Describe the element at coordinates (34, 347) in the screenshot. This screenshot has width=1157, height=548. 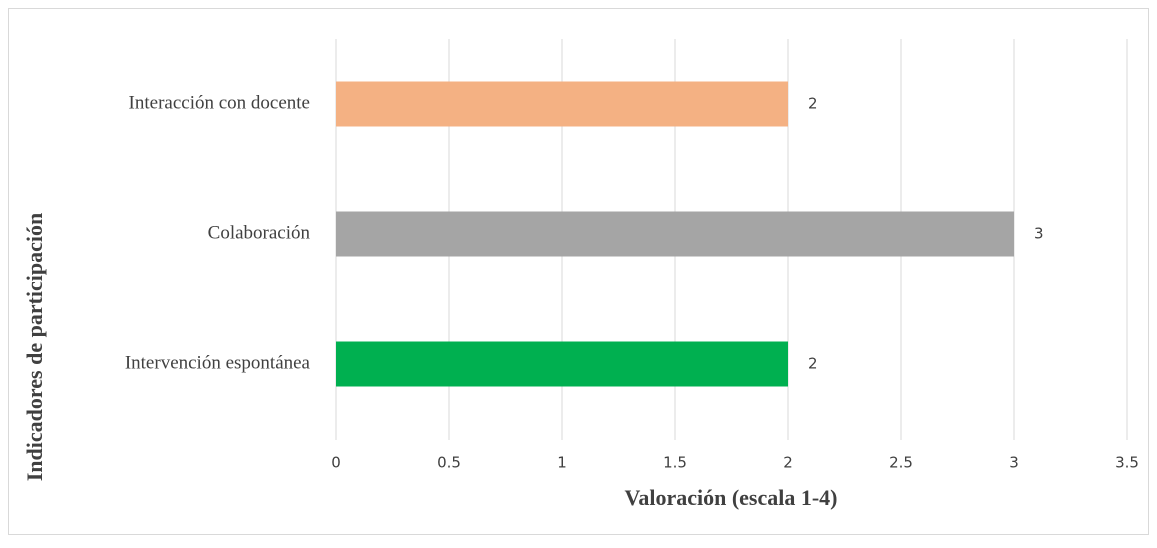
I see `y-axis-title: Indicadores de participación` at that location.